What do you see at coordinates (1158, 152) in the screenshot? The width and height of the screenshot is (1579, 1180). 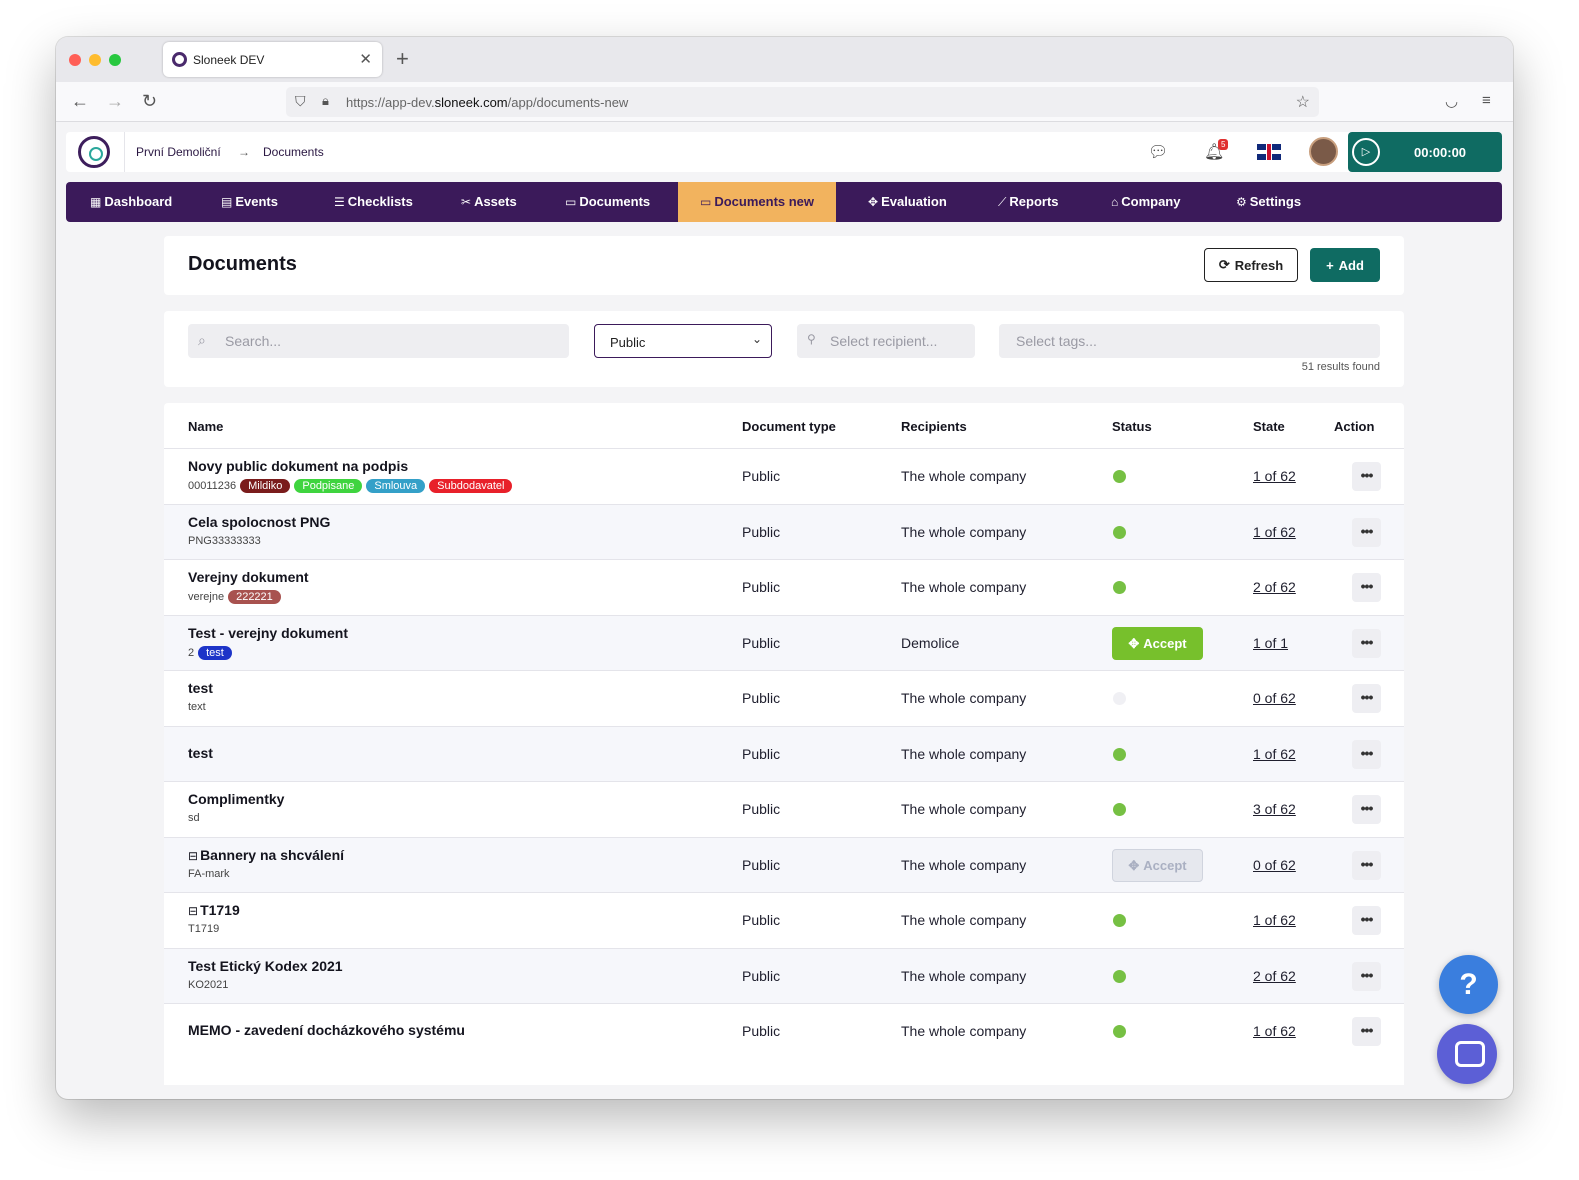 I see `chat-icon: 💬︎` at bounding box center [1158, 152].